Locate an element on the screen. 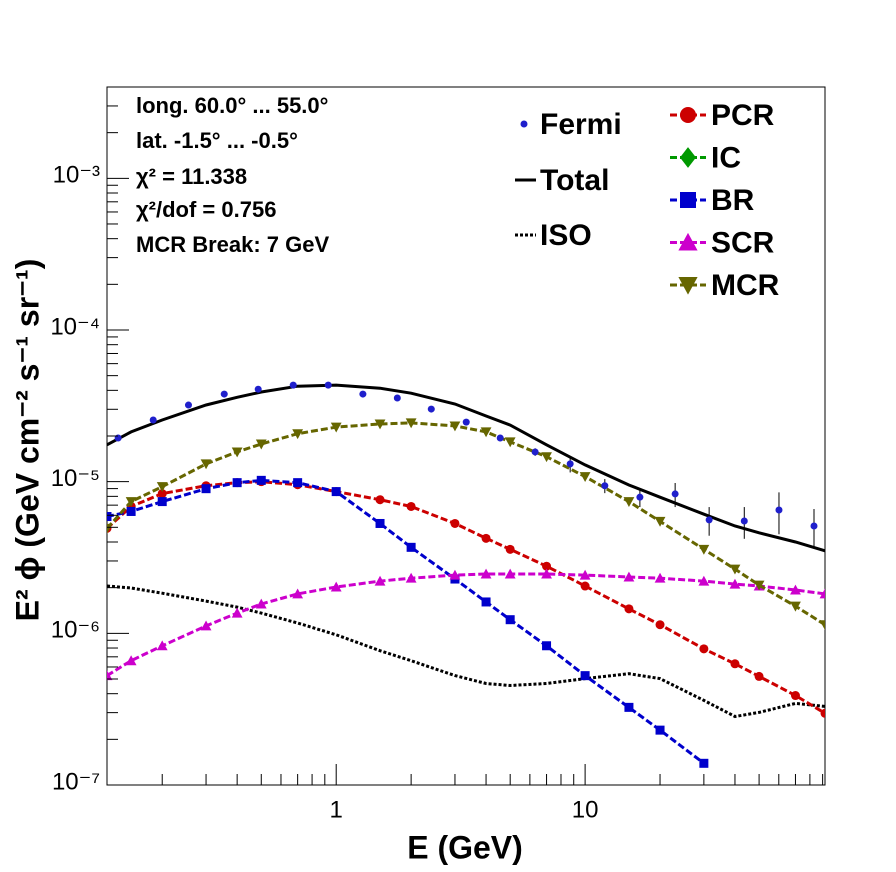  x-tick-label: 1 is located at coordinates (336, 809).